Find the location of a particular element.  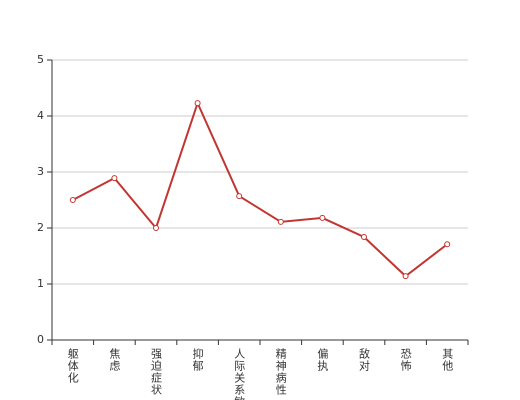

x-tick-label: 精神病性 is located at coordinates (280, 372).